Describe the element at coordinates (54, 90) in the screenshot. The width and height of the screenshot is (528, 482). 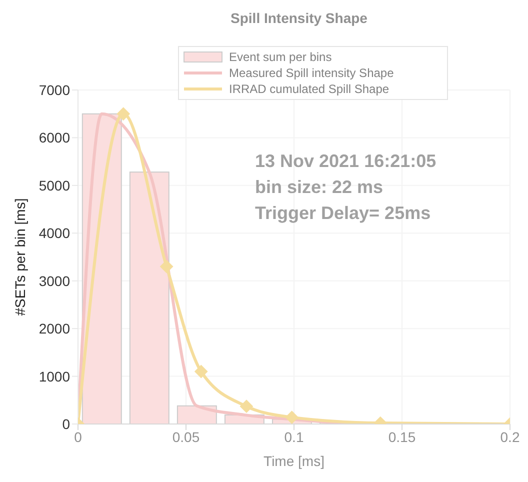
I see `y-tick-label: 7000` at that location.